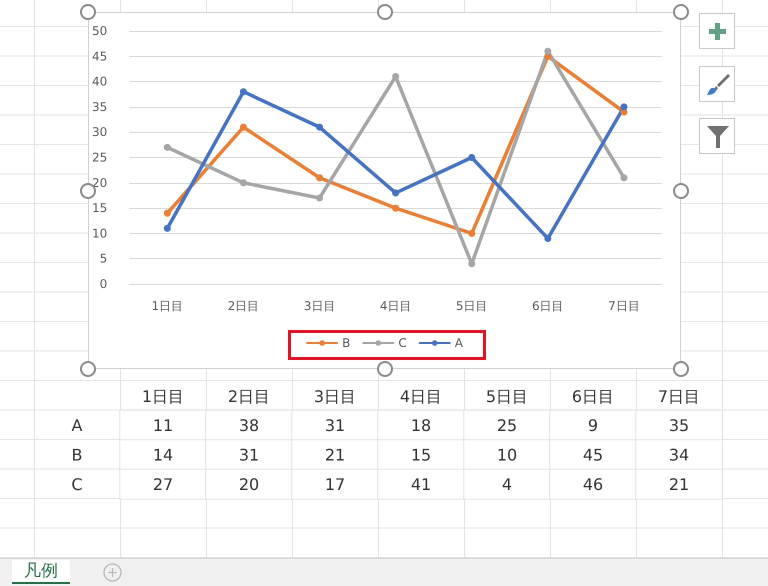  What do you see at coordinates (163, 454) in the screenshot?
I see `data-label: 14` at bounding box center [163, 454].